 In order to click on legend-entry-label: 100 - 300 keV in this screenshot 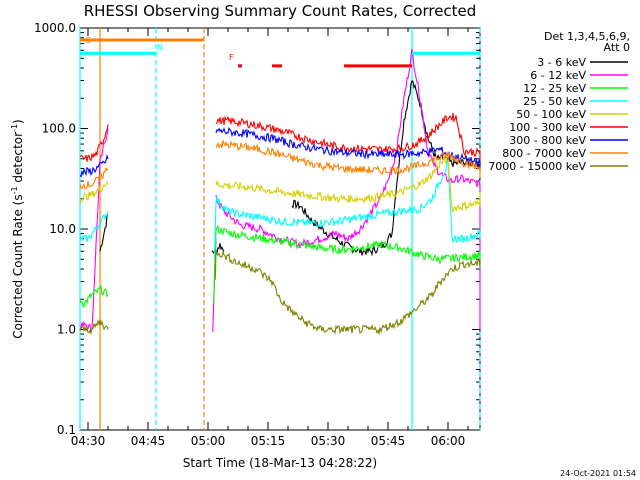, I will do `click(547, 127)`.